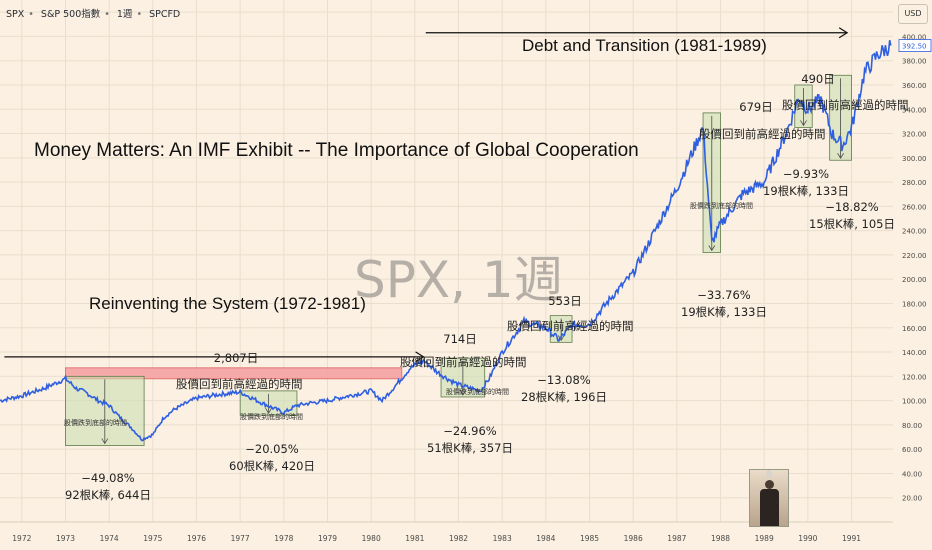 Image resolution: width=932 pixels, height=550 pixels. Describe the element at coordinates (769, 498) in the screenshot. I see `portrait-thumbnail` at that location.